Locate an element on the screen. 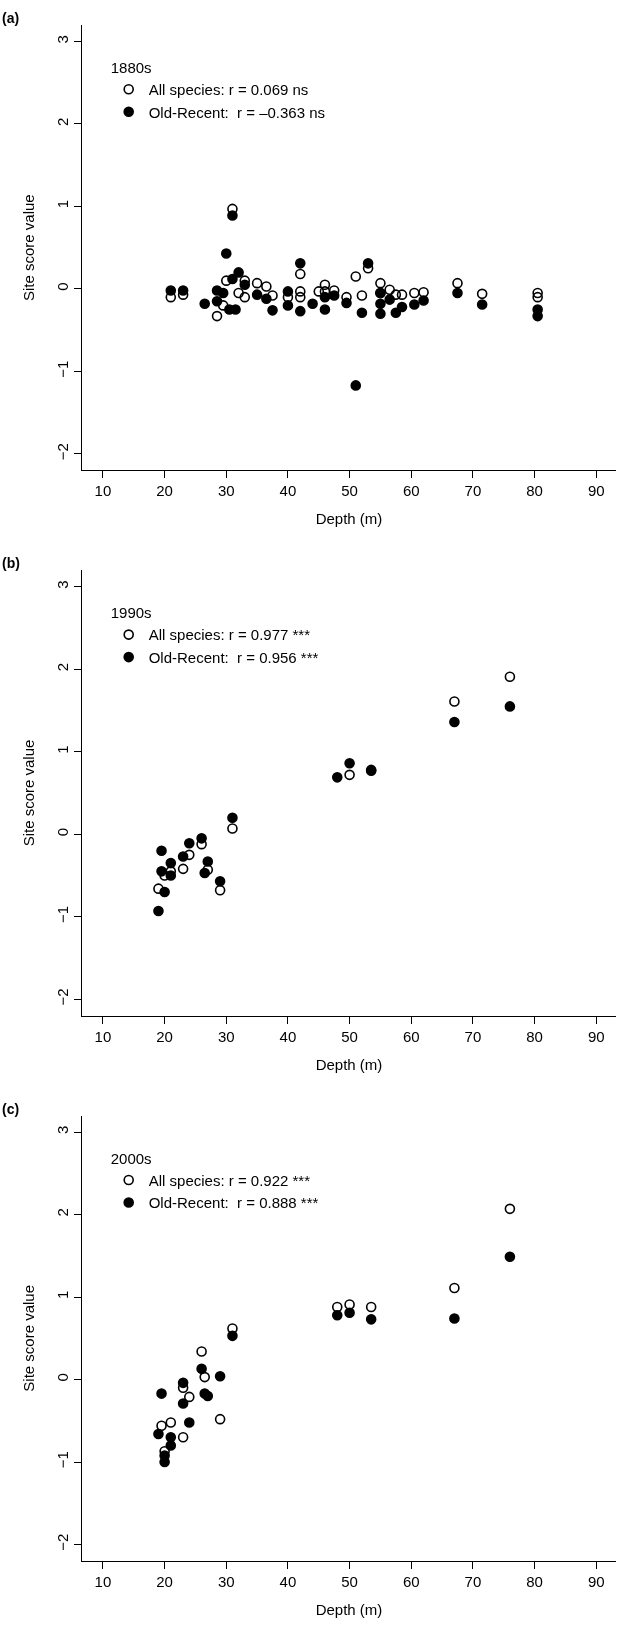  legend-title: 2000s is located at coordinates (131, 1158).